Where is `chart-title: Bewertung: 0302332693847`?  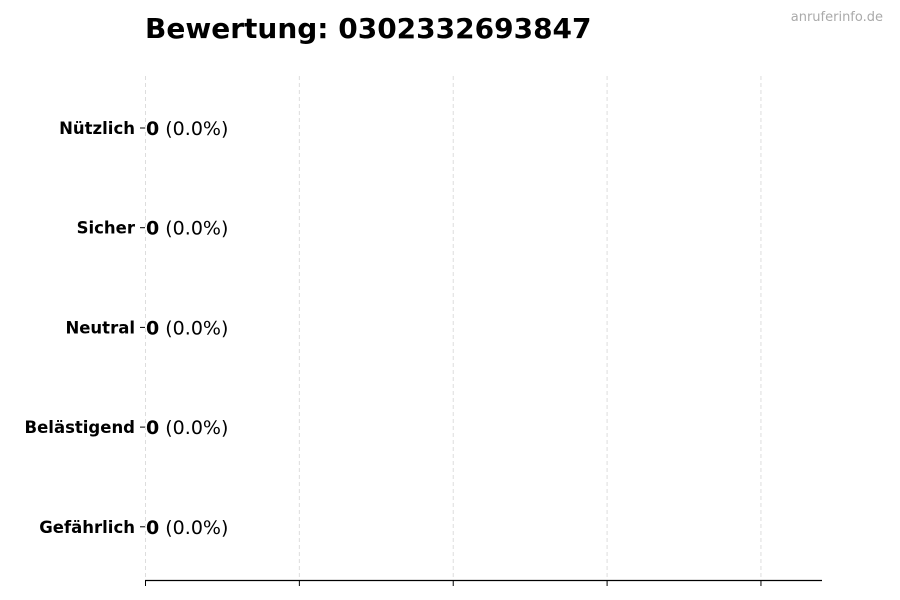
chart-title: Bewertung: 0302332693847 is located at coordinates (368, 28).